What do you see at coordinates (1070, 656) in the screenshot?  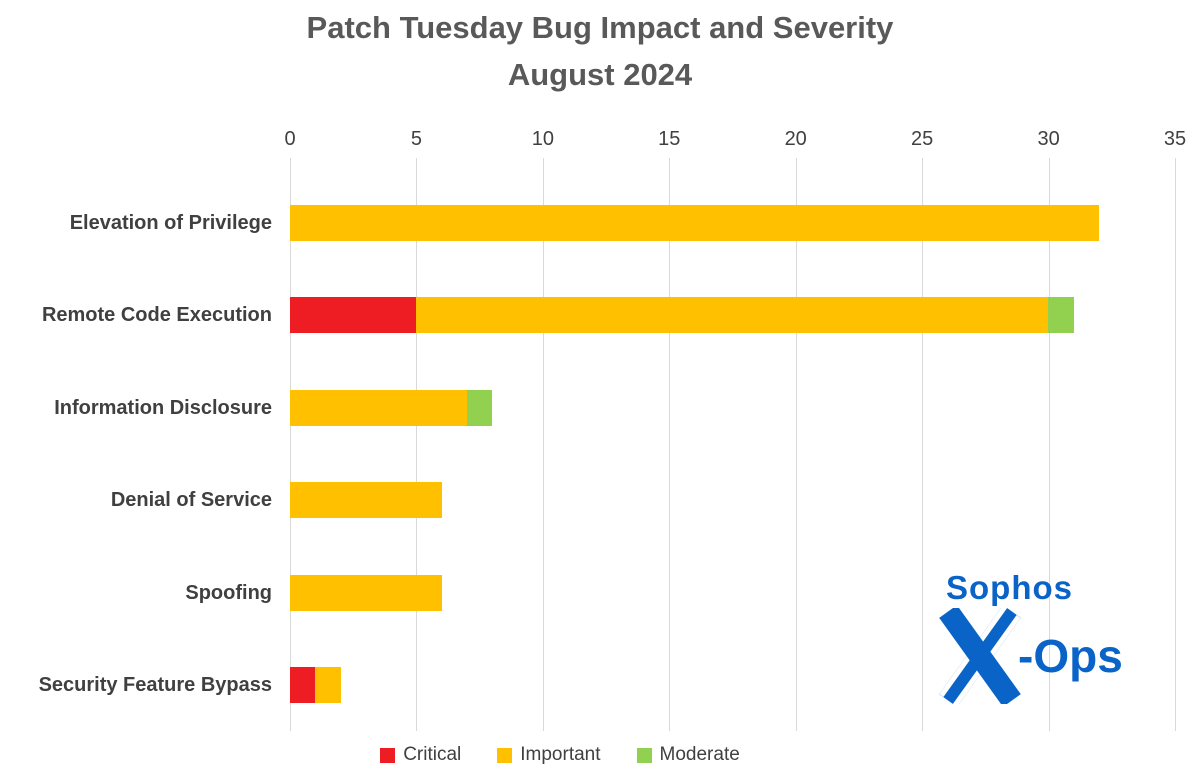 I see `ops-wordmark: -Ops` at bounding box center [1070, 656].